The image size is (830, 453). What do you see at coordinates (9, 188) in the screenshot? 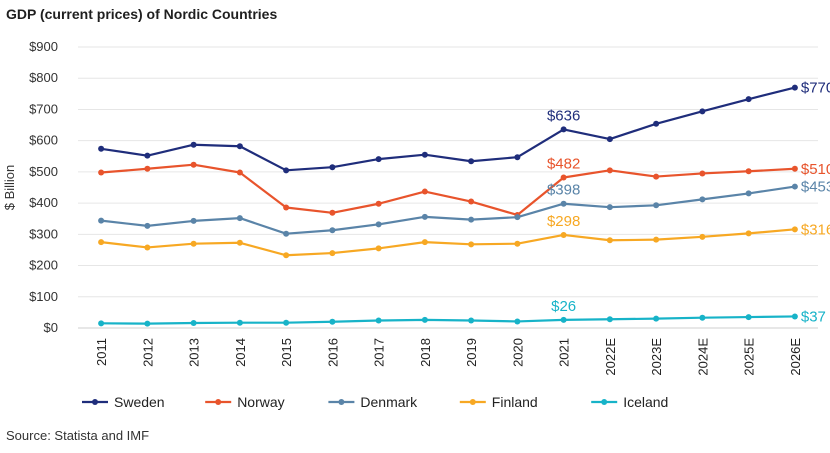
I see `y-axis-label: $ Billion` at bounding box center [9, 188].